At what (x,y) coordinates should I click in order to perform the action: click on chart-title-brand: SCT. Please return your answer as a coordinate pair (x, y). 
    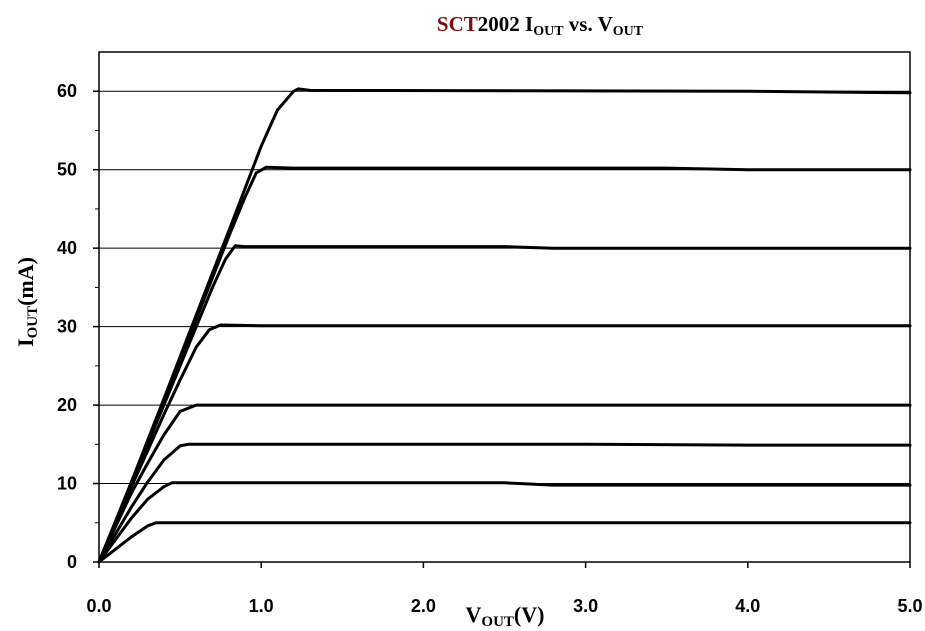
    Looking at the image, I should click on (457, 24).